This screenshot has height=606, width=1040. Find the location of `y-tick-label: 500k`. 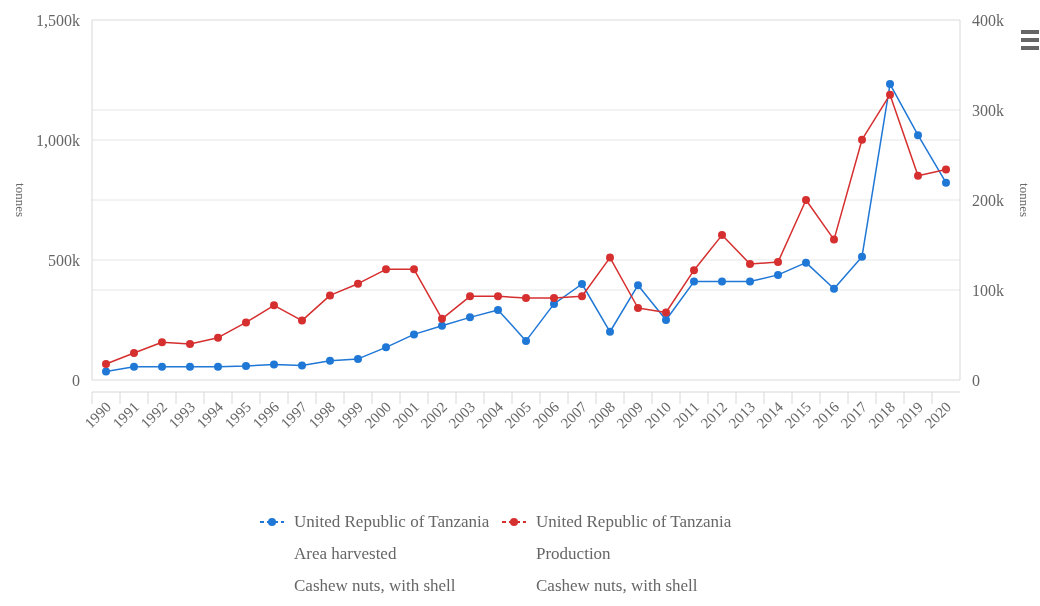

y-tick-label: 500k is located at coordinates (64, 260).